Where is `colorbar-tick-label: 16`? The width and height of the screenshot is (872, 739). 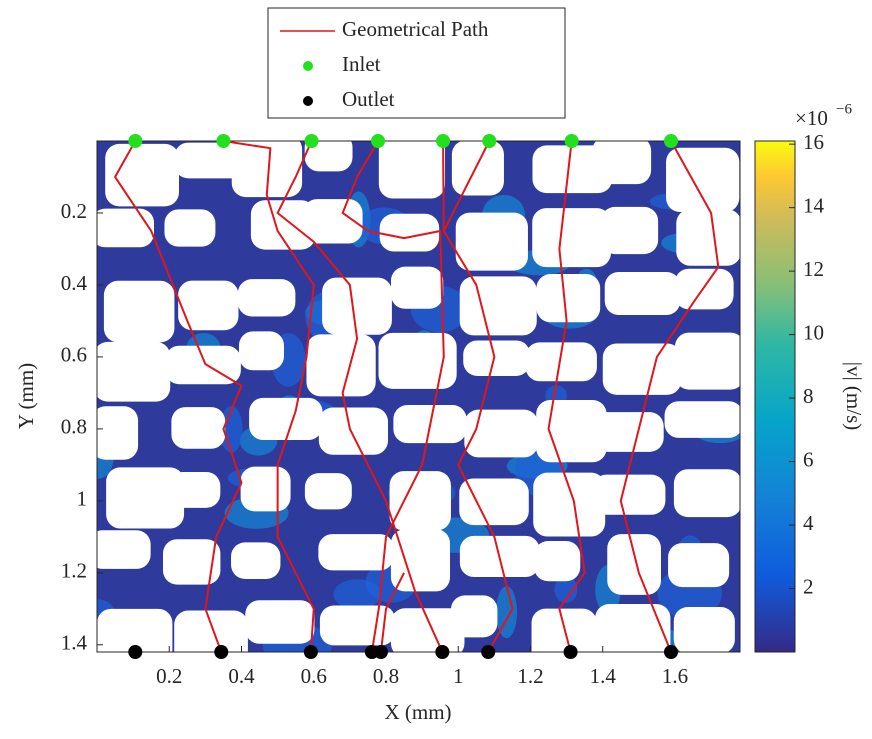
colorbar-tick-label: 16 is located at coordinates (813, 142).